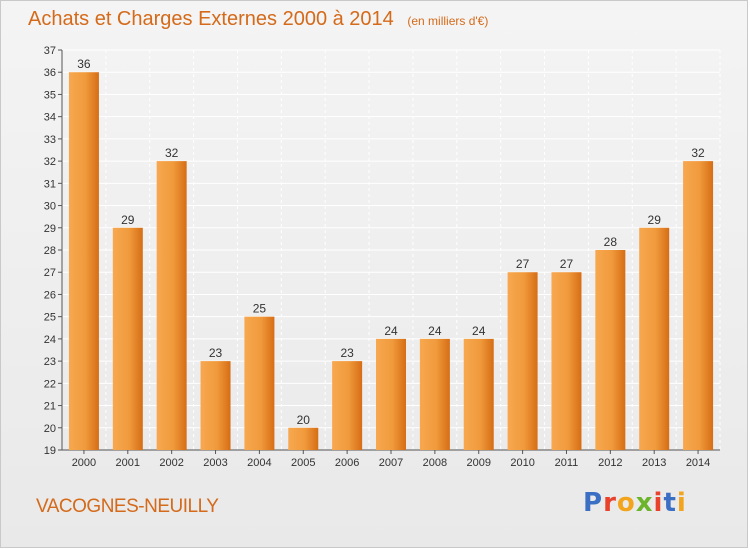  What do you see at coordinates (211, 19) in the screenshot?
I see `chart-title-text: Achats et Charges Externes 2000 à 2014` at bounding box center [211, 19].